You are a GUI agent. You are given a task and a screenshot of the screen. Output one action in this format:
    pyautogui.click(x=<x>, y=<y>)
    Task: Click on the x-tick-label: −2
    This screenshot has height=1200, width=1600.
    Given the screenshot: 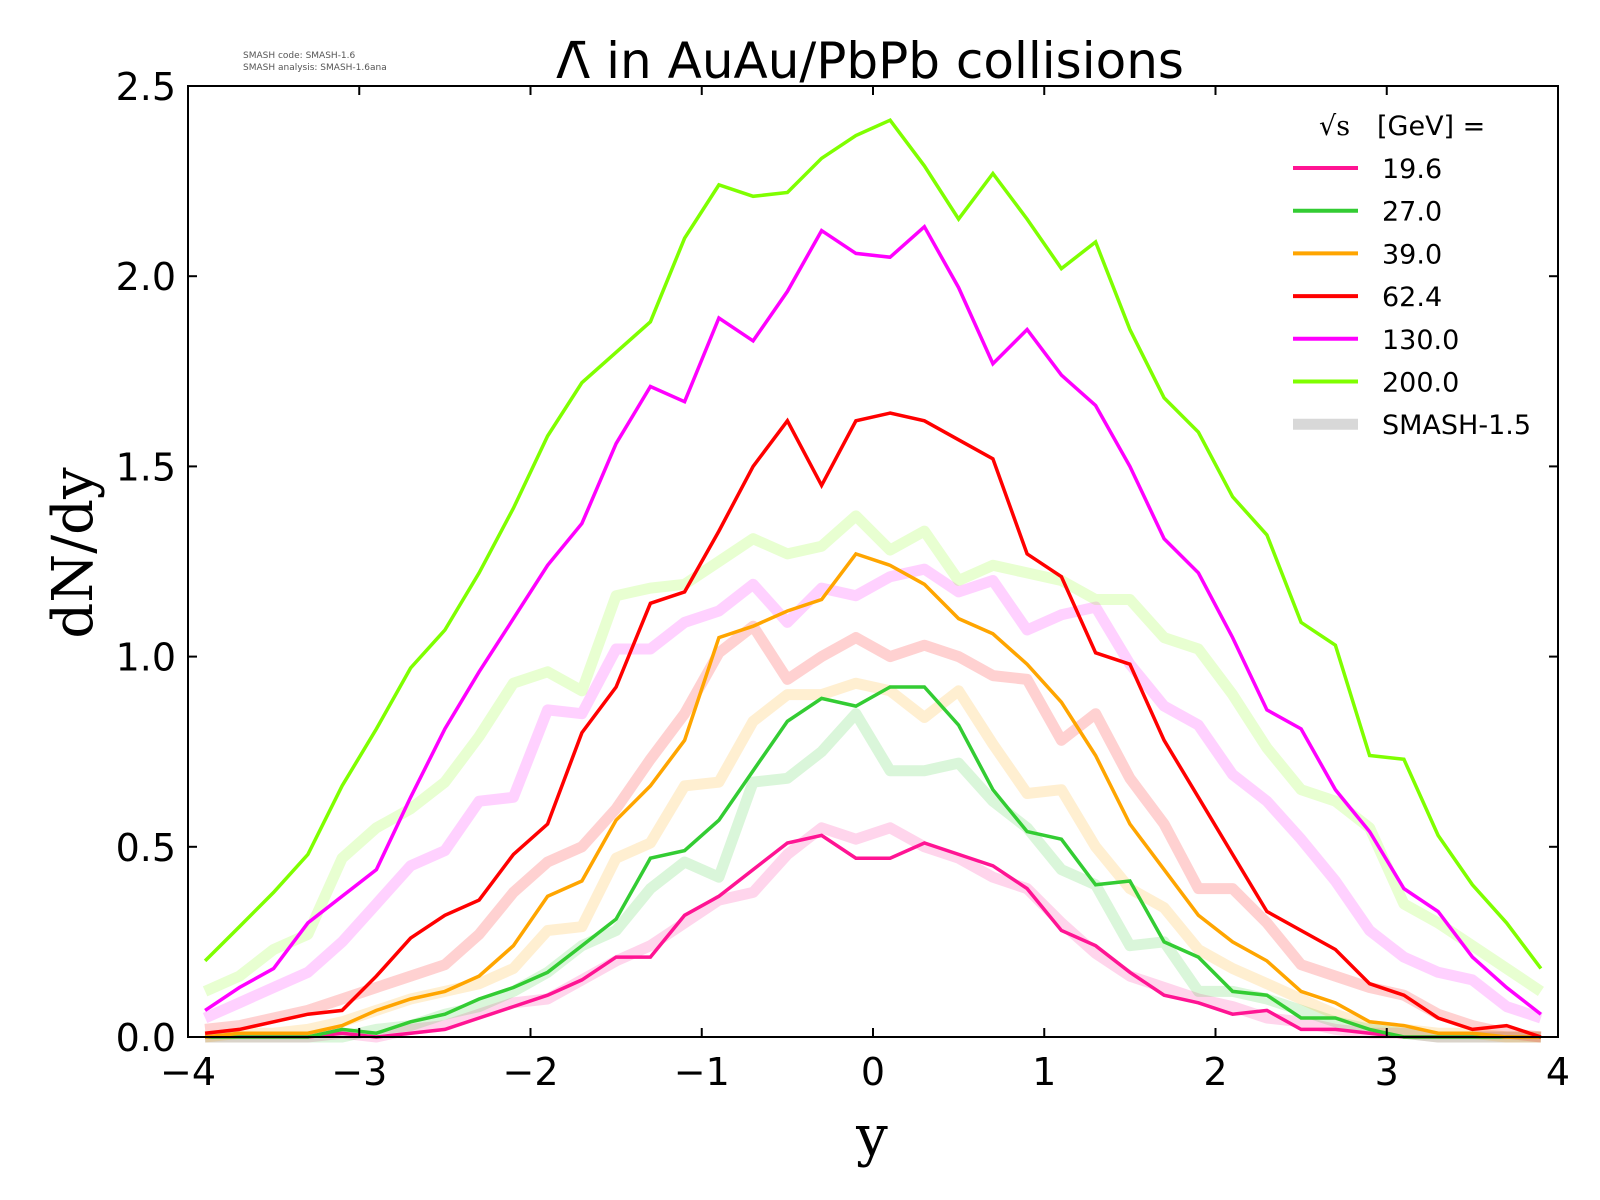 What is the action you would take?
    pyautogui.click(x=530, y=1072)
    